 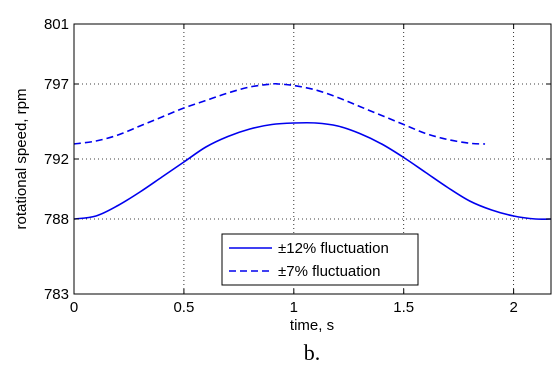 What do you see at coordinates (74, 307) in the screenshot?
I see `x-tick-label: 0` at bounding box center [74, 307].